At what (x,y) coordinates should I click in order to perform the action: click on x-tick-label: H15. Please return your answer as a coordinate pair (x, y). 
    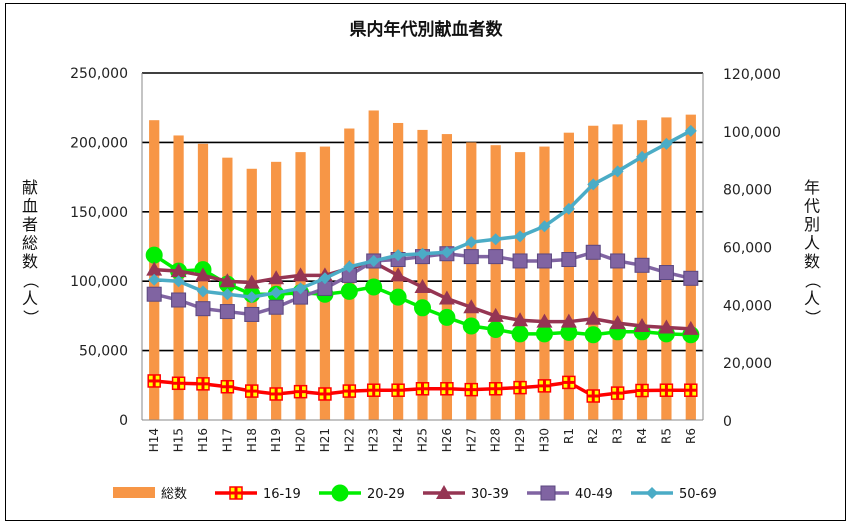
    Looking at the image, I should click on (179, 440).